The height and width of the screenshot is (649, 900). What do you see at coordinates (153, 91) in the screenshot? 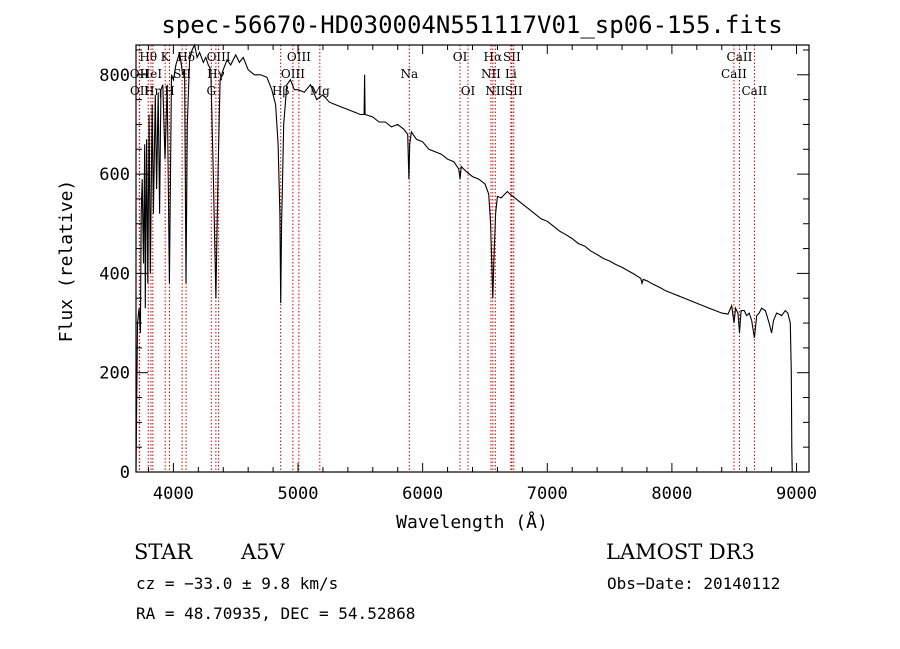
I see `annotation-label: Hη` at bounding box center [153, 91].